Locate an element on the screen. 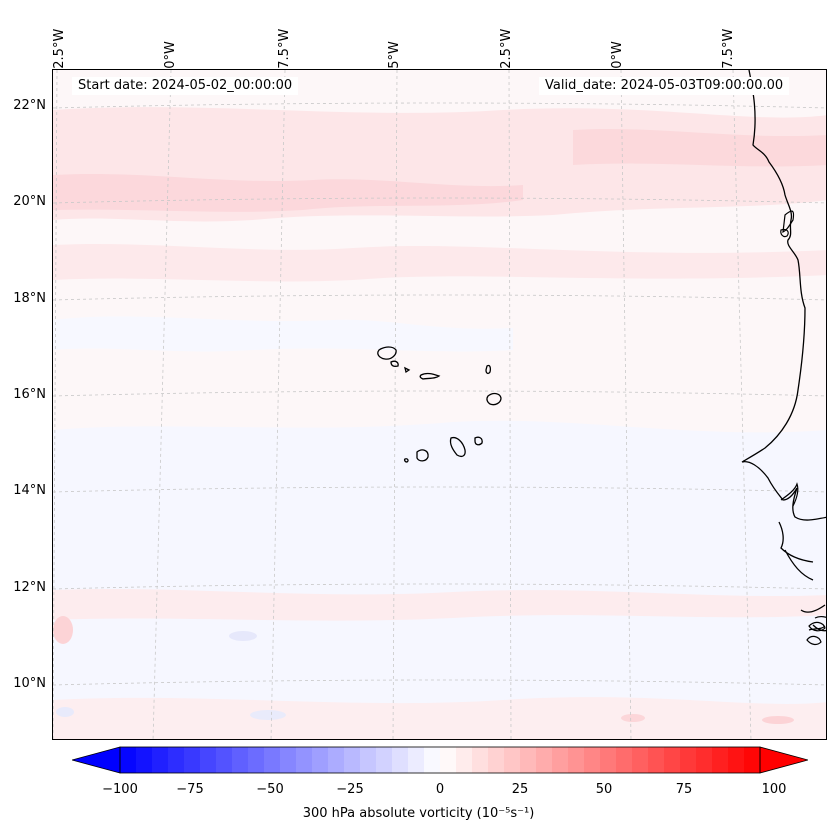 The image size is (837, 839). lat-label-22n: 22°N is located at coordinates (29, 105).